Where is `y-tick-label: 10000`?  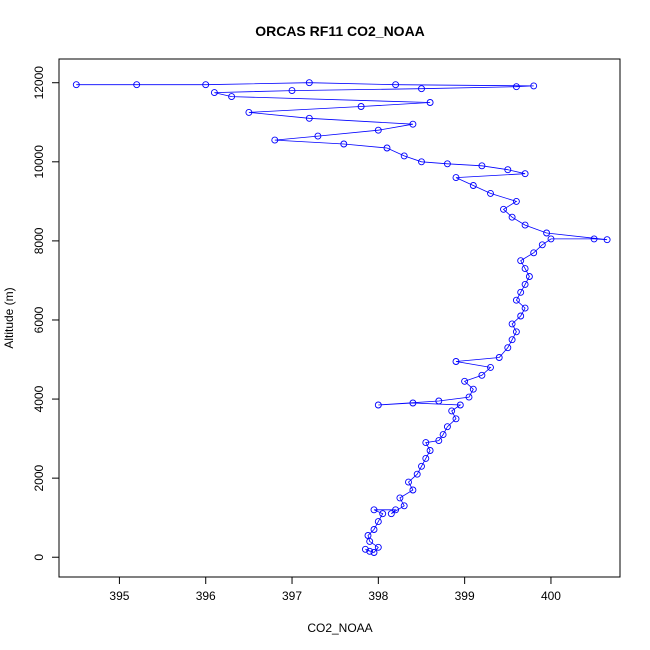 y-tick-label: 10000 is located at coordinates (39, 162).